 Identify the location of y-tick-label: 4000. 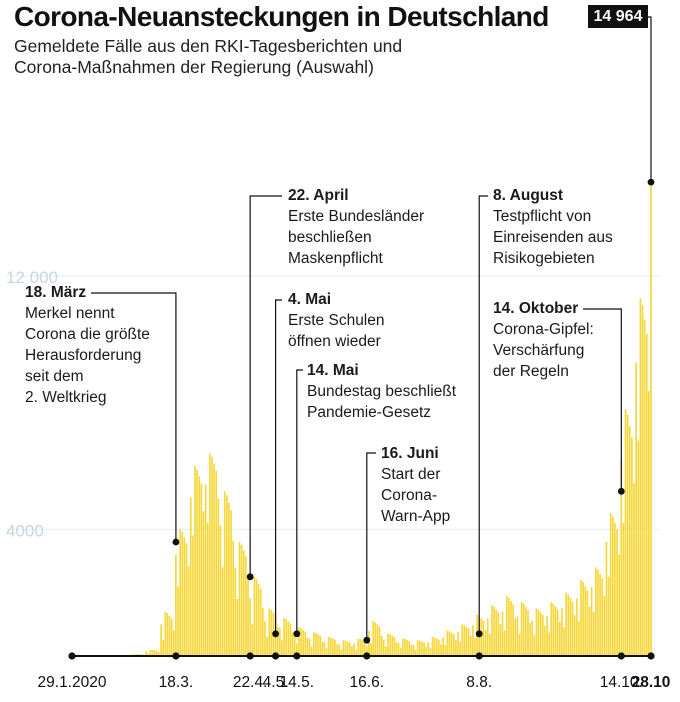
(25, 530).